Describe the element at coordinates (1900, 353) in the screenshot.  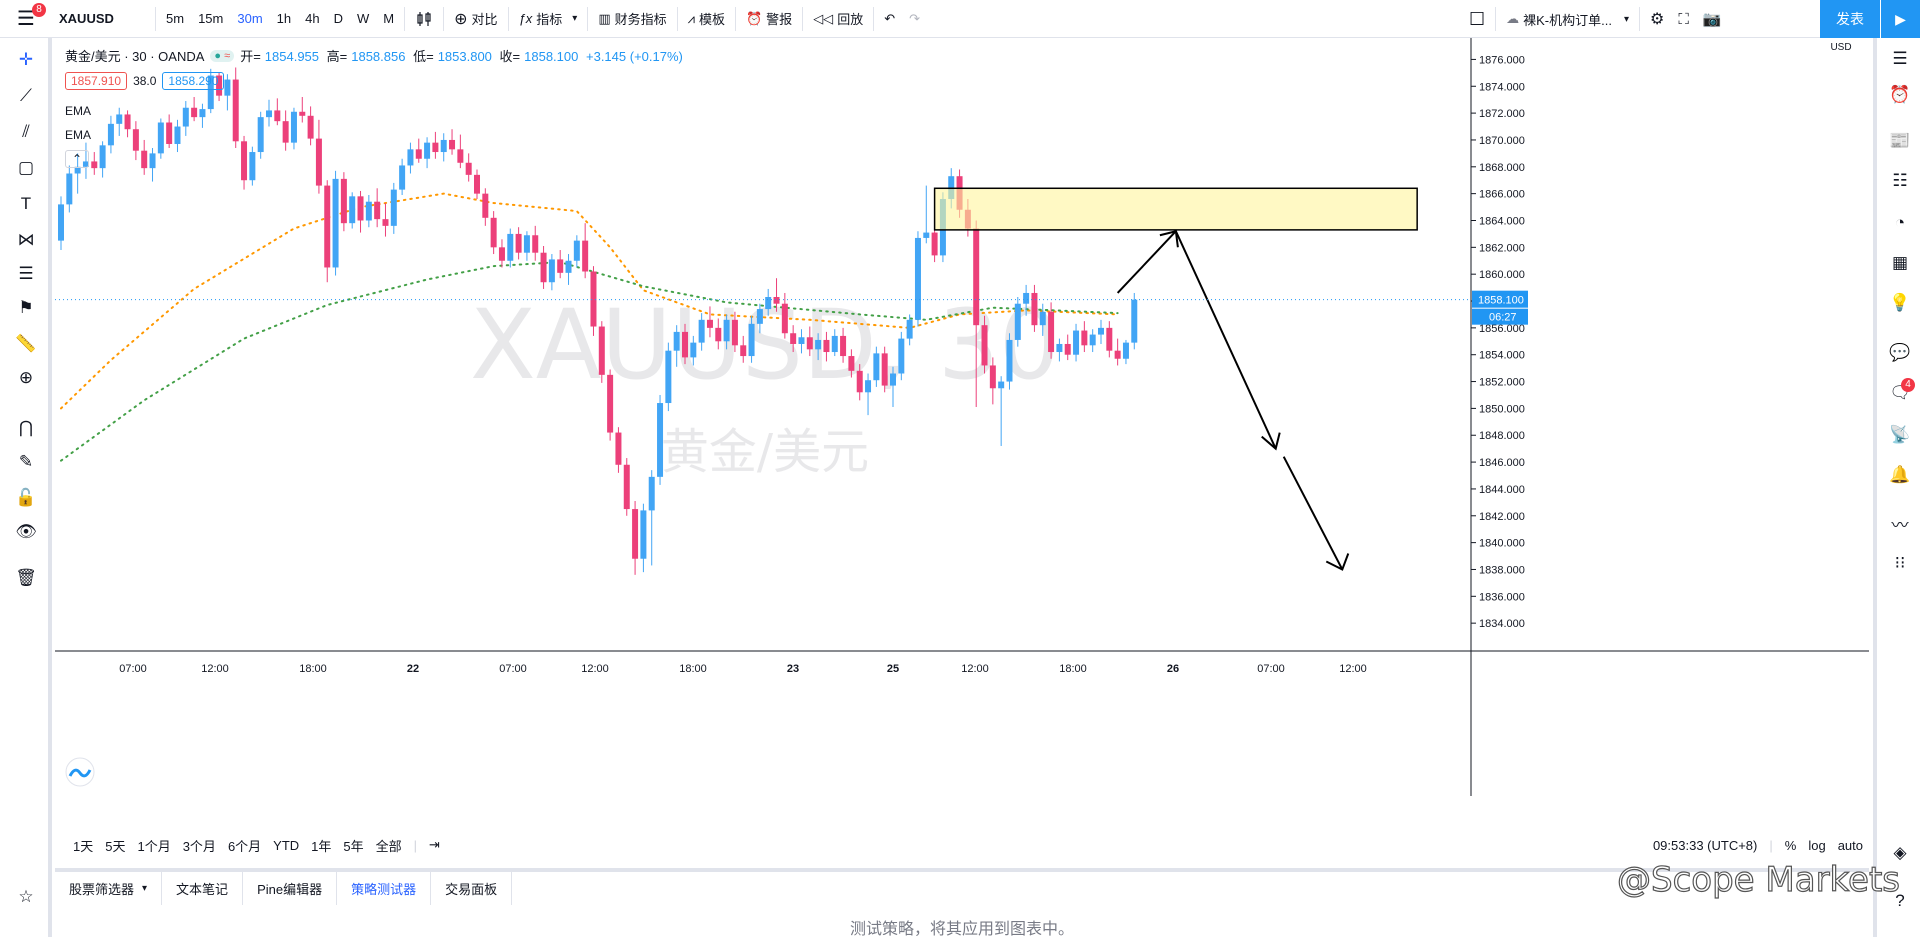
I see `chats-button: 💬` at that location.